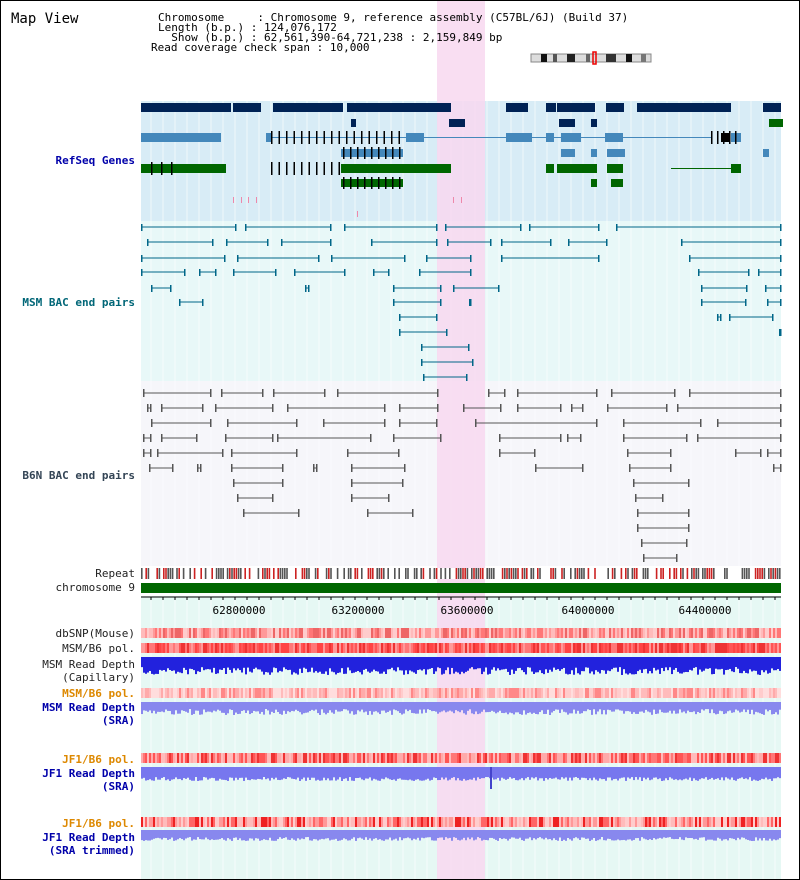 Image resolution: width=800 pixels, height=880 pixels. What do you see at coordinates (88, 707) in the screenshot?
I see `track-label-msm-depth-sra: MSM Read Depth` at bounding box center [88, 707].